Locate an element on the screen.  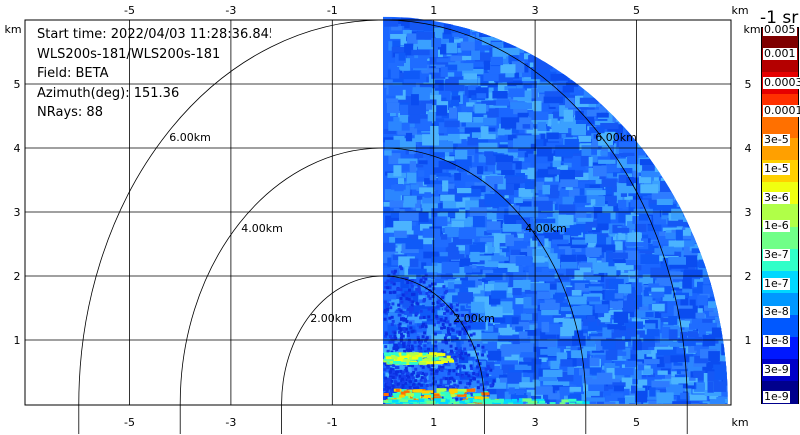
x-tick-label-bottom: -1 is located at coordinates (332, 422).